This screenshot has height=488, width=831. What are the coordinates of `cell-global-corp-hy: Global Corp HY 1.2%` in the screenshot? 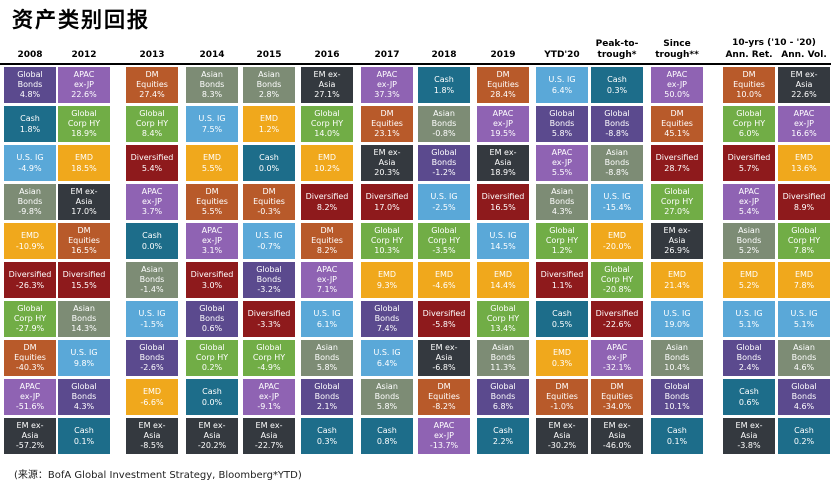 It's located at (562, 241).